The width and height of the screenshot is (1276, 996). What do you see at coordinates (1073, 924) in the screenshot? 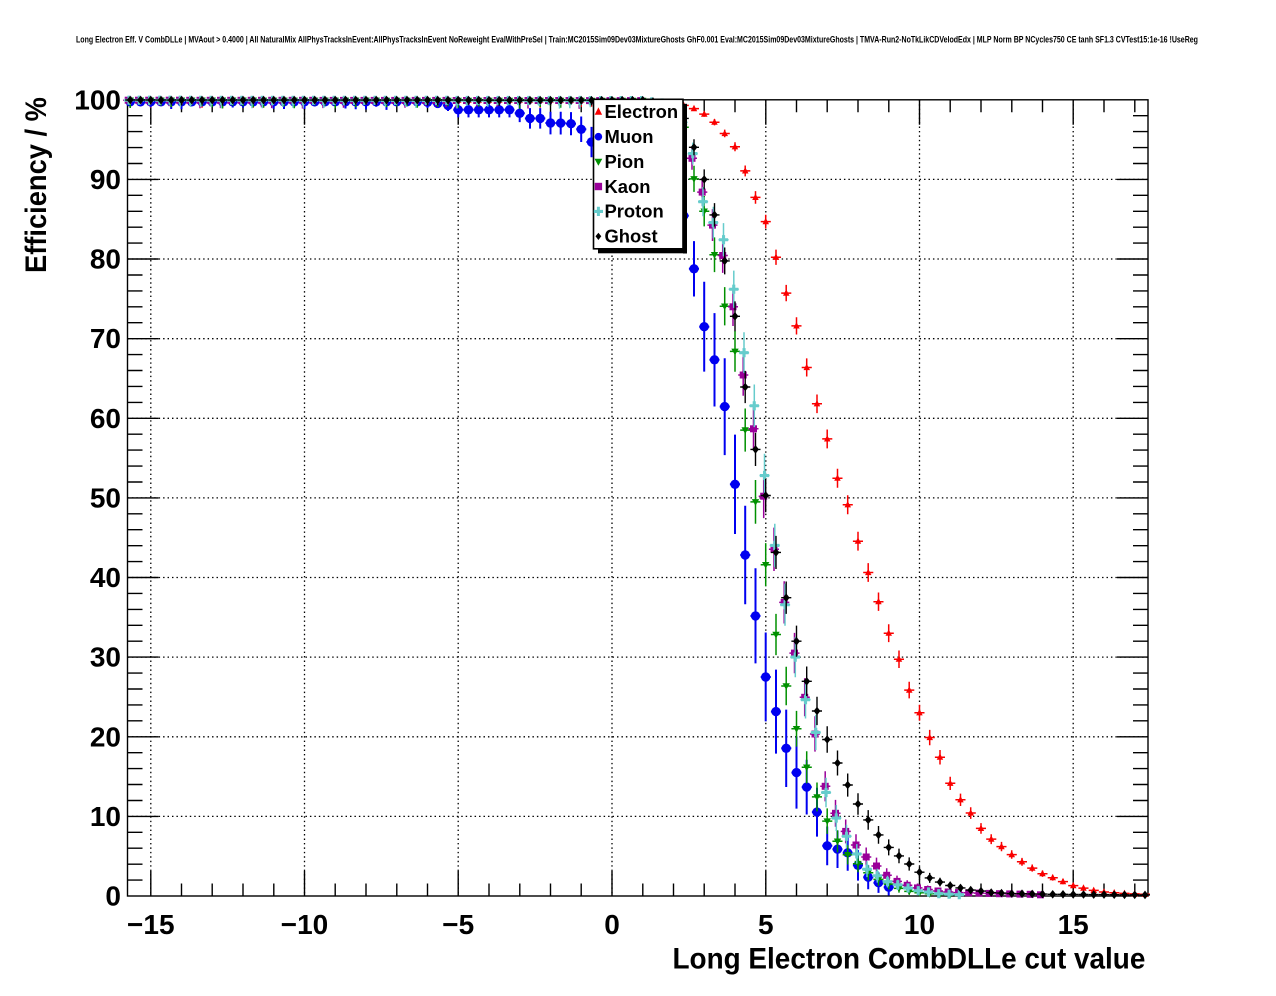
I see `svg-text: 15` at bounding box center [1073, 924].